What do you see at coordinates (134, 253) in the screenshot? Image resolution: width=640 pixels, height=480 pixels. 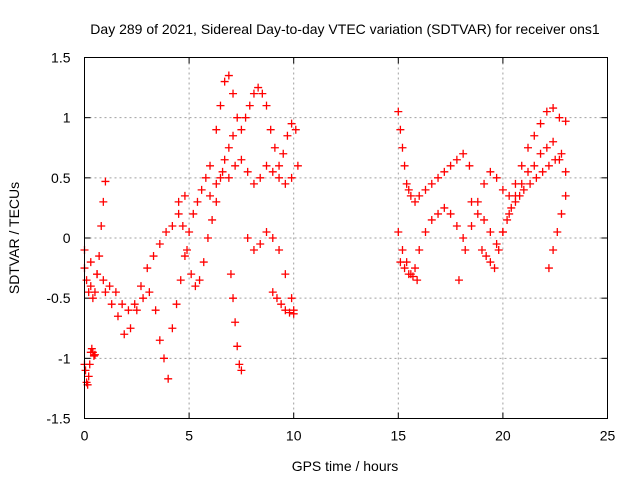 I see `series-sat-c` at bounding box center [134, 253].